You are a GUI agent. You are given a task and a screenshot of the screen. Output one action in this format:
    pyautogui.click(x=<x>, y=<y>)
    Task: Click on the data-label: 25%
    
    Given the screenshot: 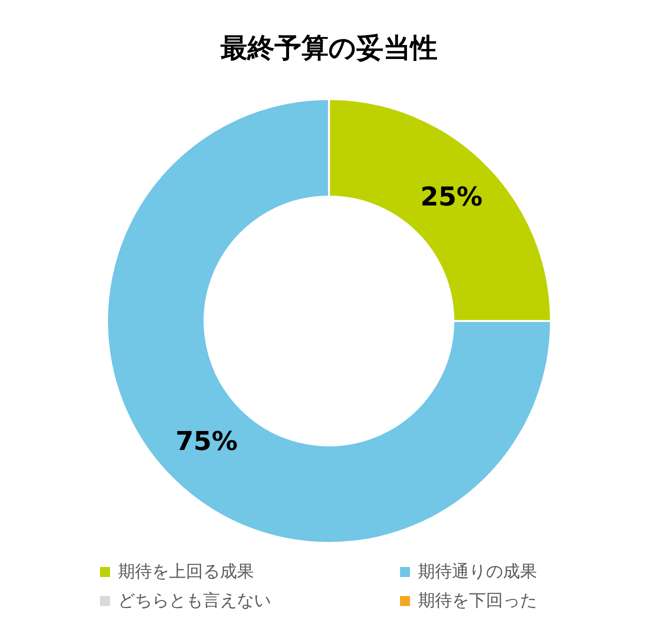 What is the action you would take?
    pyautogui.click(x=451, y=197)
    